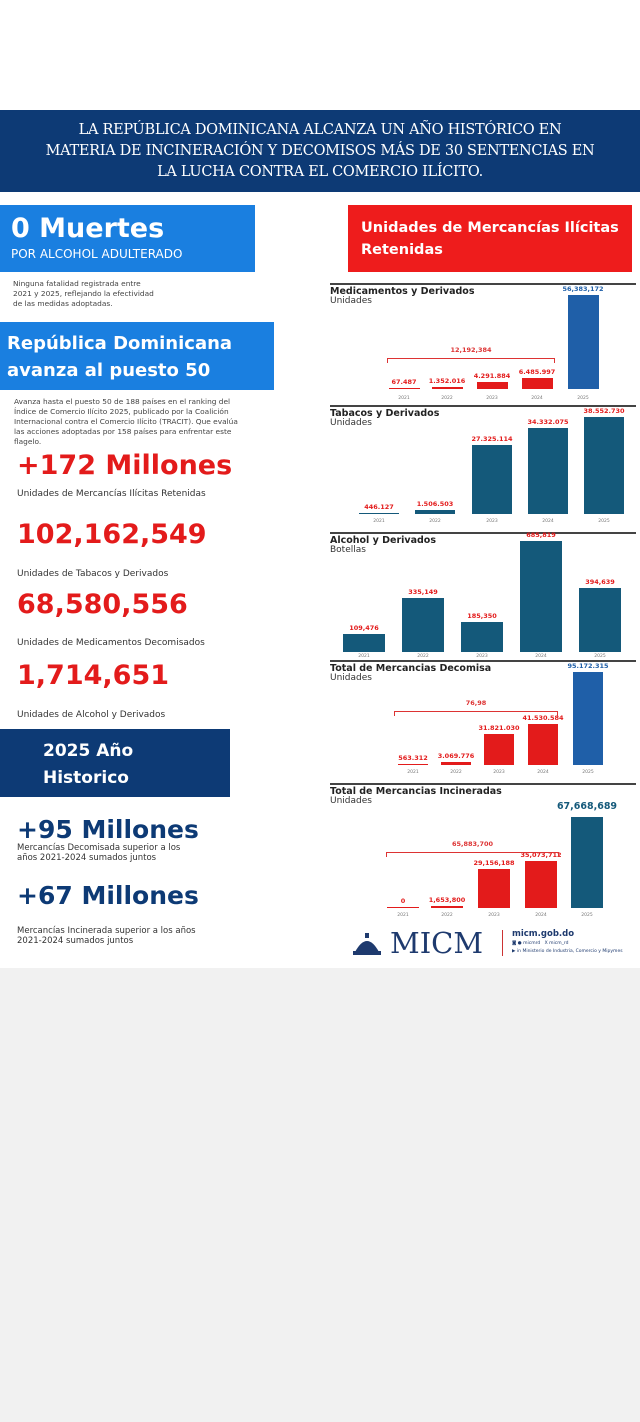  Describe the element at coordinates (111, 643) in the screenshot. I see `stat-medicine-label: Unidades de Medicamentos Decomisados` at that location.